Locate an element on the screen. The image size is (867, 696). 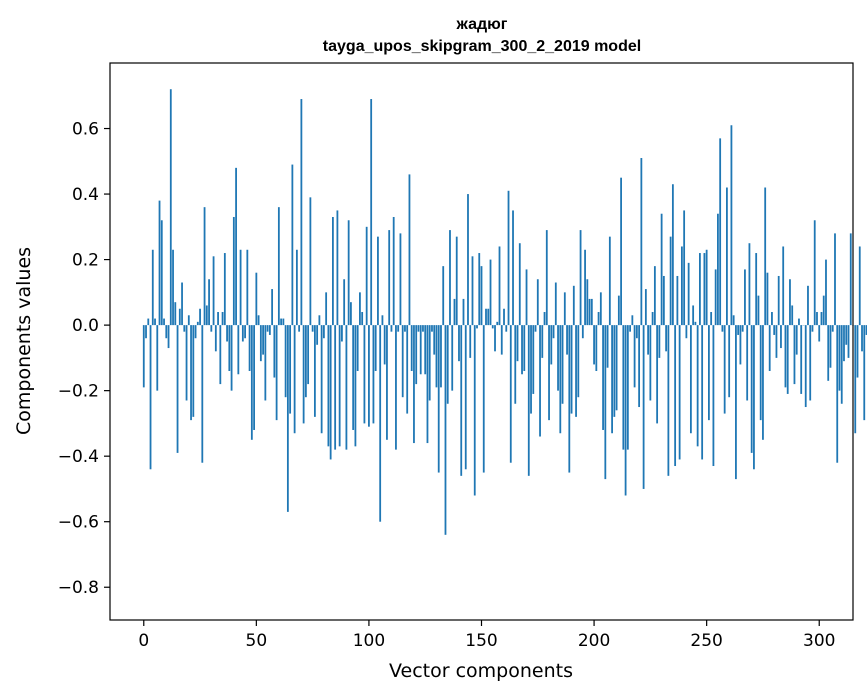
chart-title-line-2: tayga_upos_skipgram_300_2_2019 model is located at coordinates (482, 46).